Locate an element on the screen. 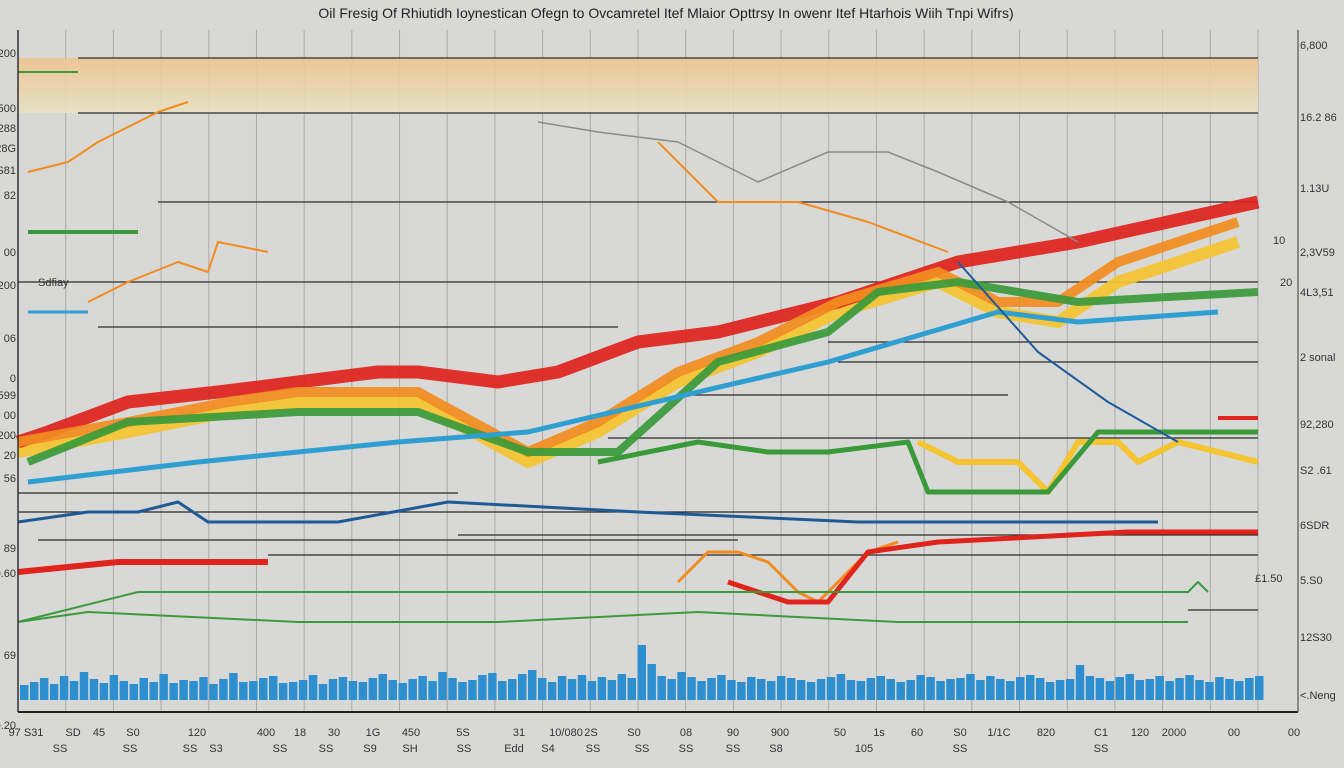 The width and height of the screenshot is (1344, 768). x-sublabel: SH is located at coordinates (409, 749).